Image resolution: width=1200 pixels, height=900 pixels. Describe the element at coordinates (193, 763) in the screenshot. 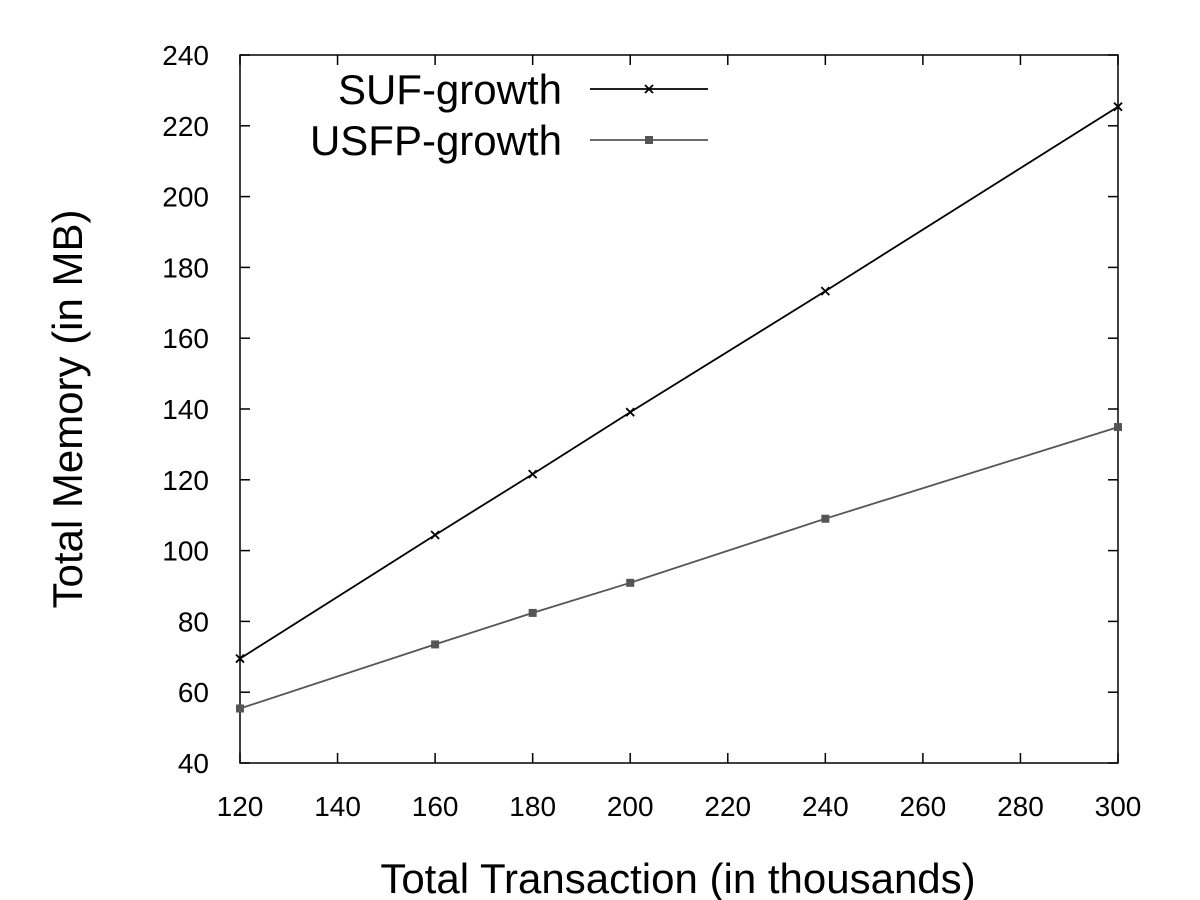

I see `y-tick-label: 40` at that location.